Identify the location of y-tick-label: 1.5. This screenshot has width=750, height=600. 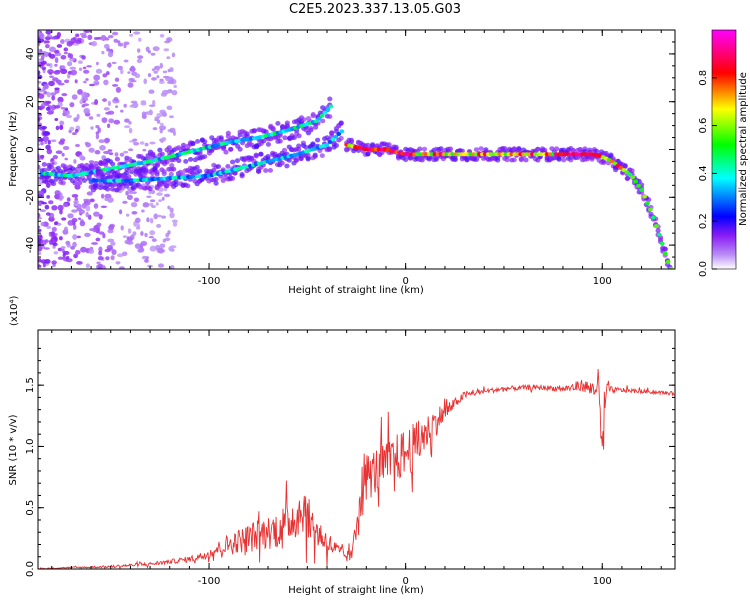
(30, 385).